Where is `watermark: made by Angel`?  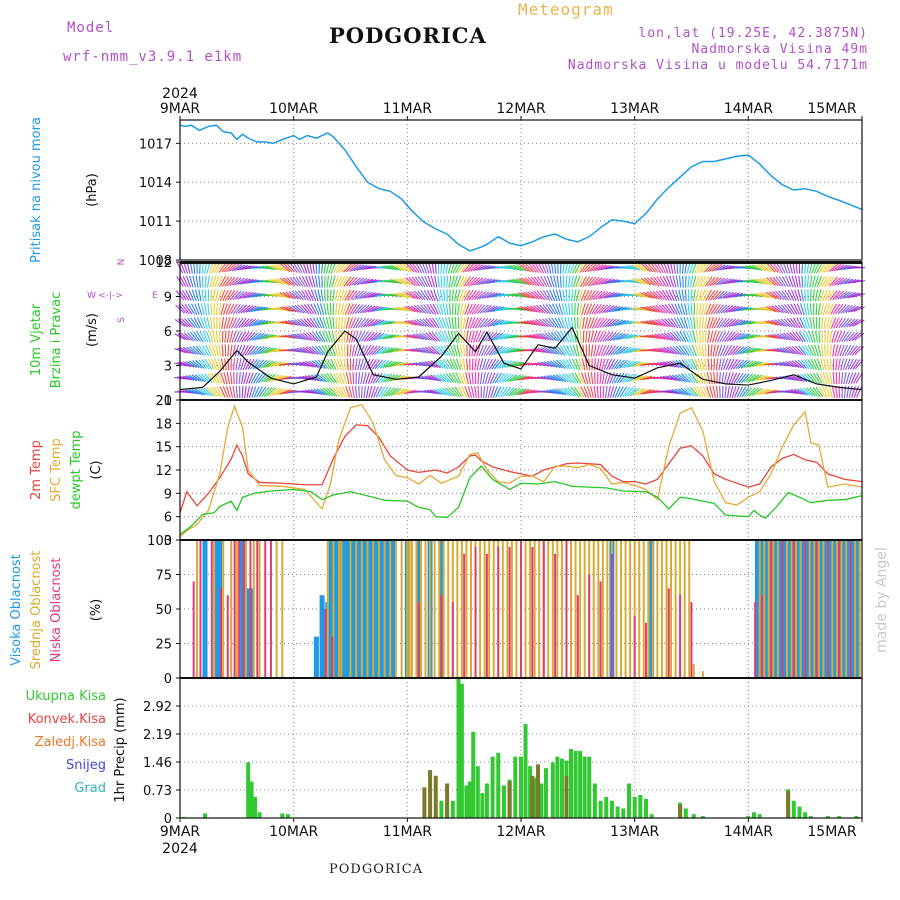 watermark: made by Angel is located at coordinates (882, 600).